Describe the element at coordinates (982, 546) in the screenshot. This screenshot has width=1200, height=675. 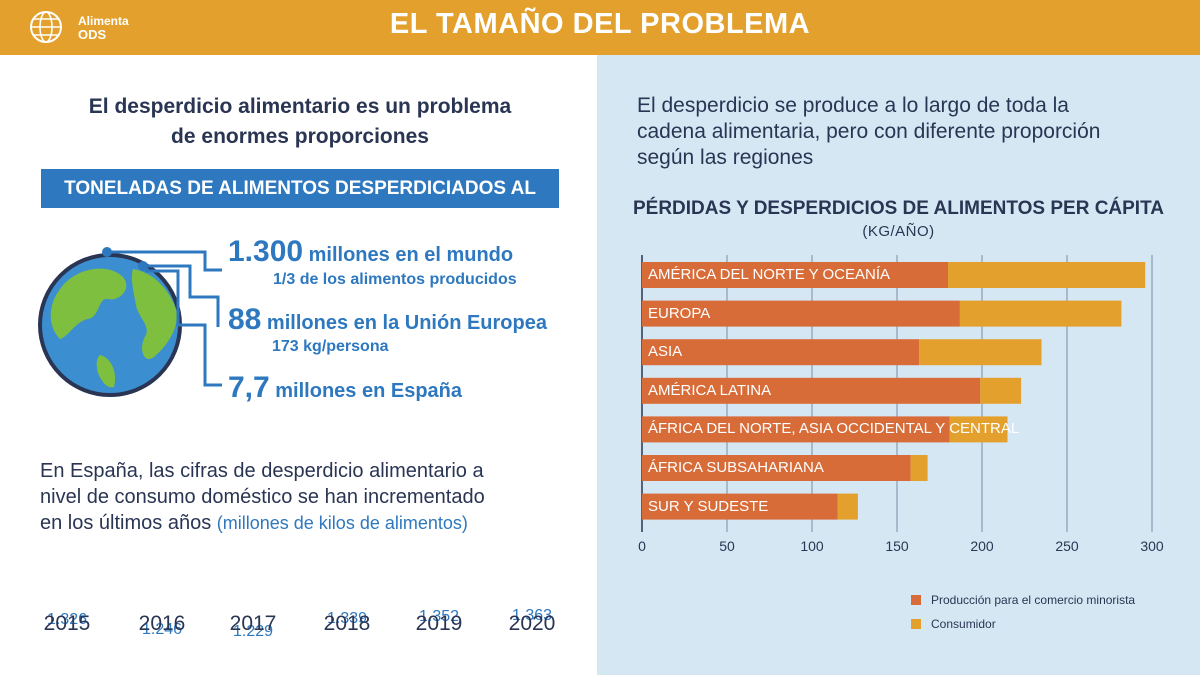
I see `x-tick-label: 200` at that location.